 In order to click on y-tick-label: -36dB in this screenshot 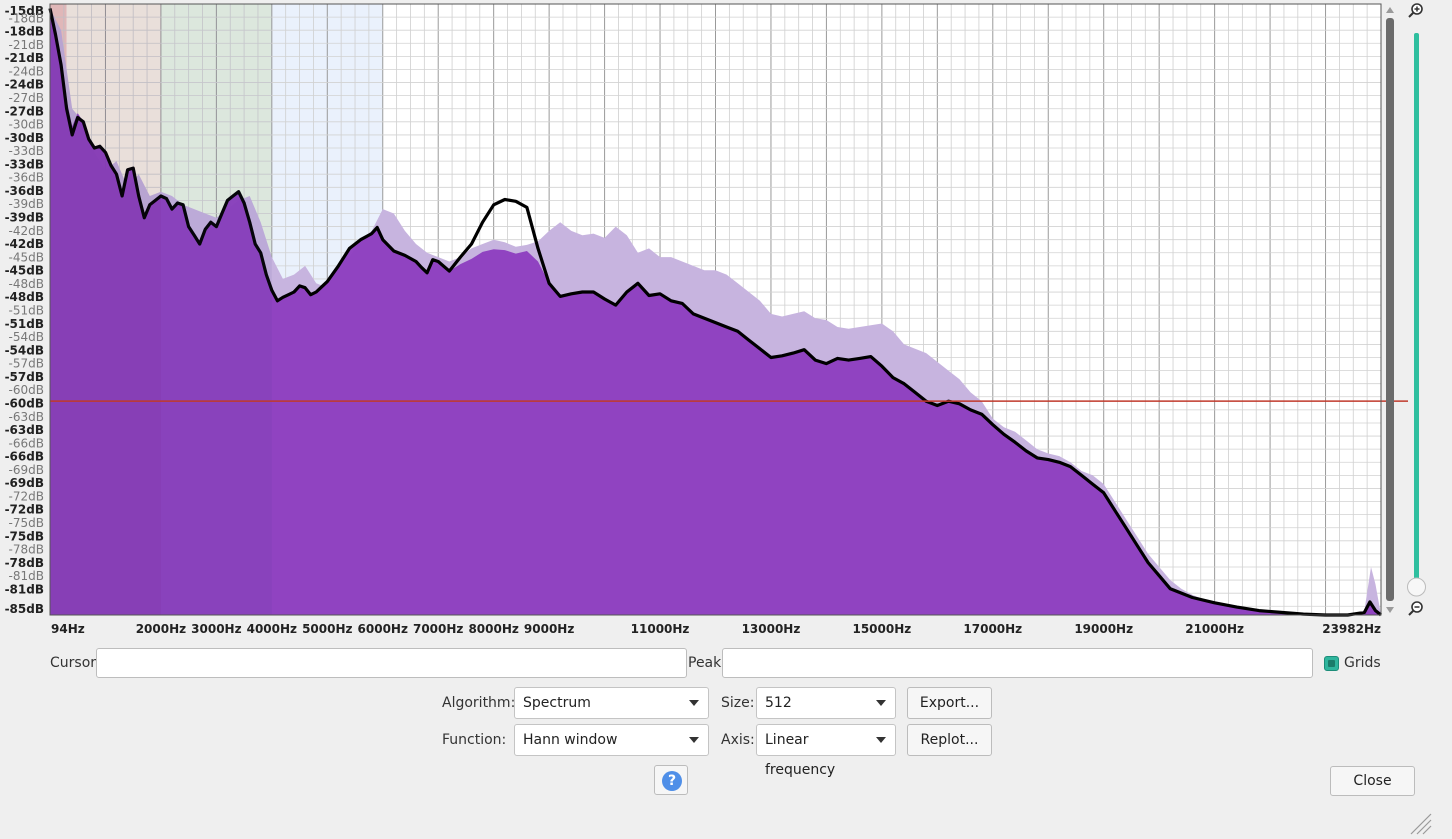, I will do `click(24, 191)`.